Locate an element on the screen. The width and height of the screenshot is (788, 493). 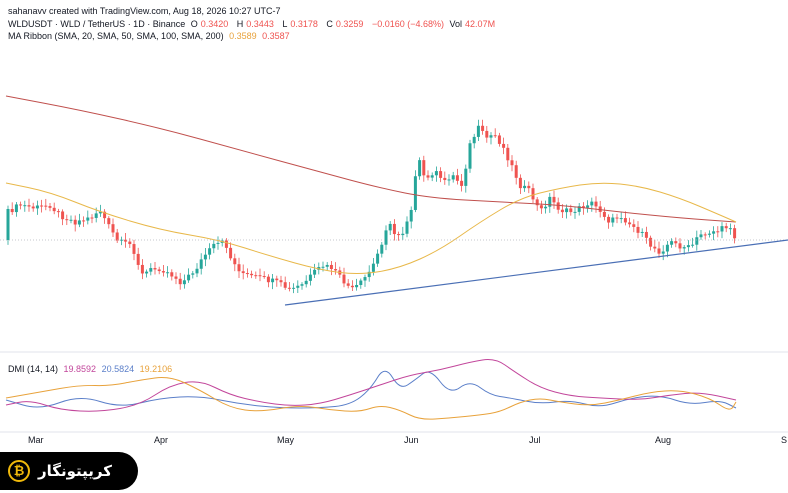
dmi-plus-value: 19.8592 is located at coordinates (80, 369).